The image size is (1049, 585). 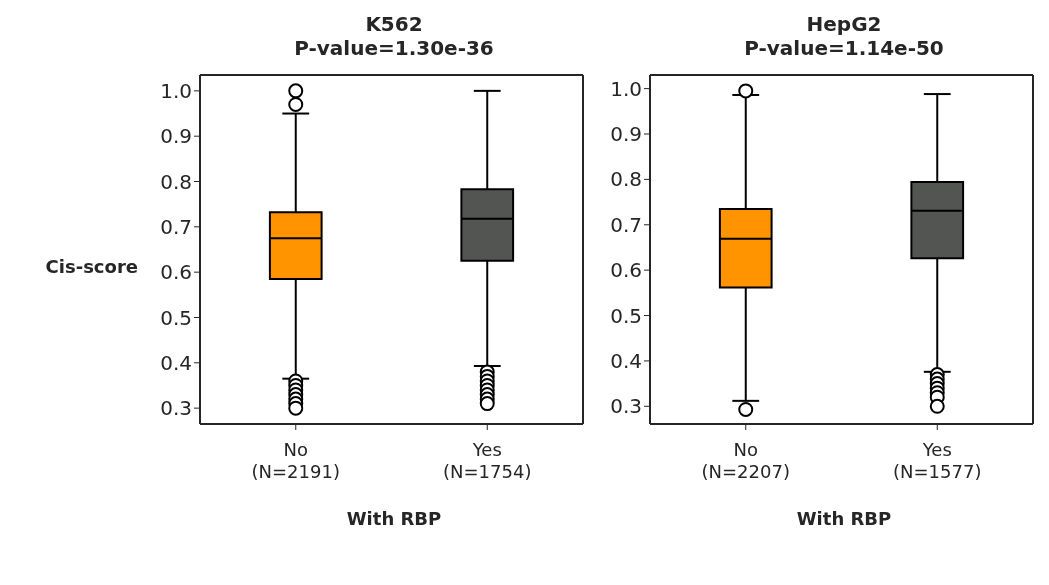 I want to click on chart-title: K562 P-value=1.30e-36, so click(x=394, y=36).